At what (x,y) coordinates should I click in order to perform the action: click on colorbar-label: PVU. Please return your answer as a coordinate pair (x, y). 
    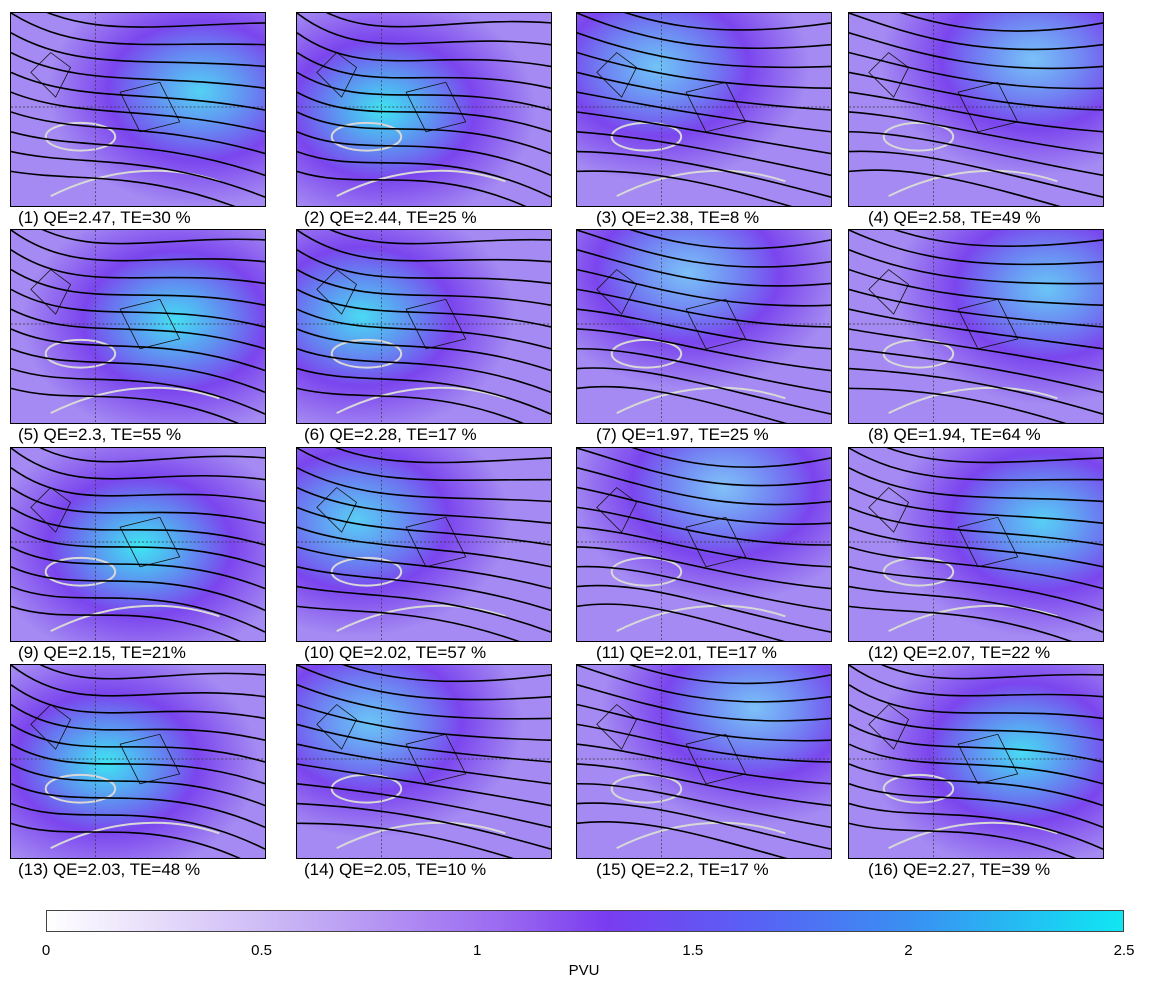
    Looking at the image, I should click on (584, 970).